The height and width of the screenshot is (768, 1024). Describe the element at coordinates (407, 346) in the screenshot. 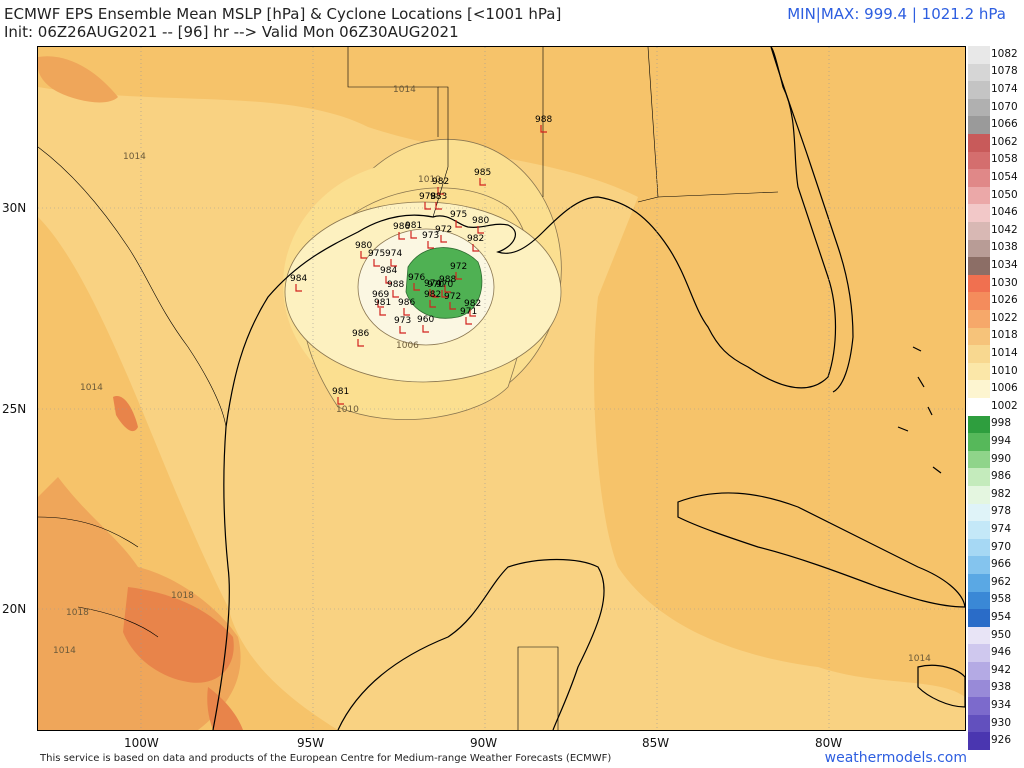

I see `isobar-label: 1006` at that location.